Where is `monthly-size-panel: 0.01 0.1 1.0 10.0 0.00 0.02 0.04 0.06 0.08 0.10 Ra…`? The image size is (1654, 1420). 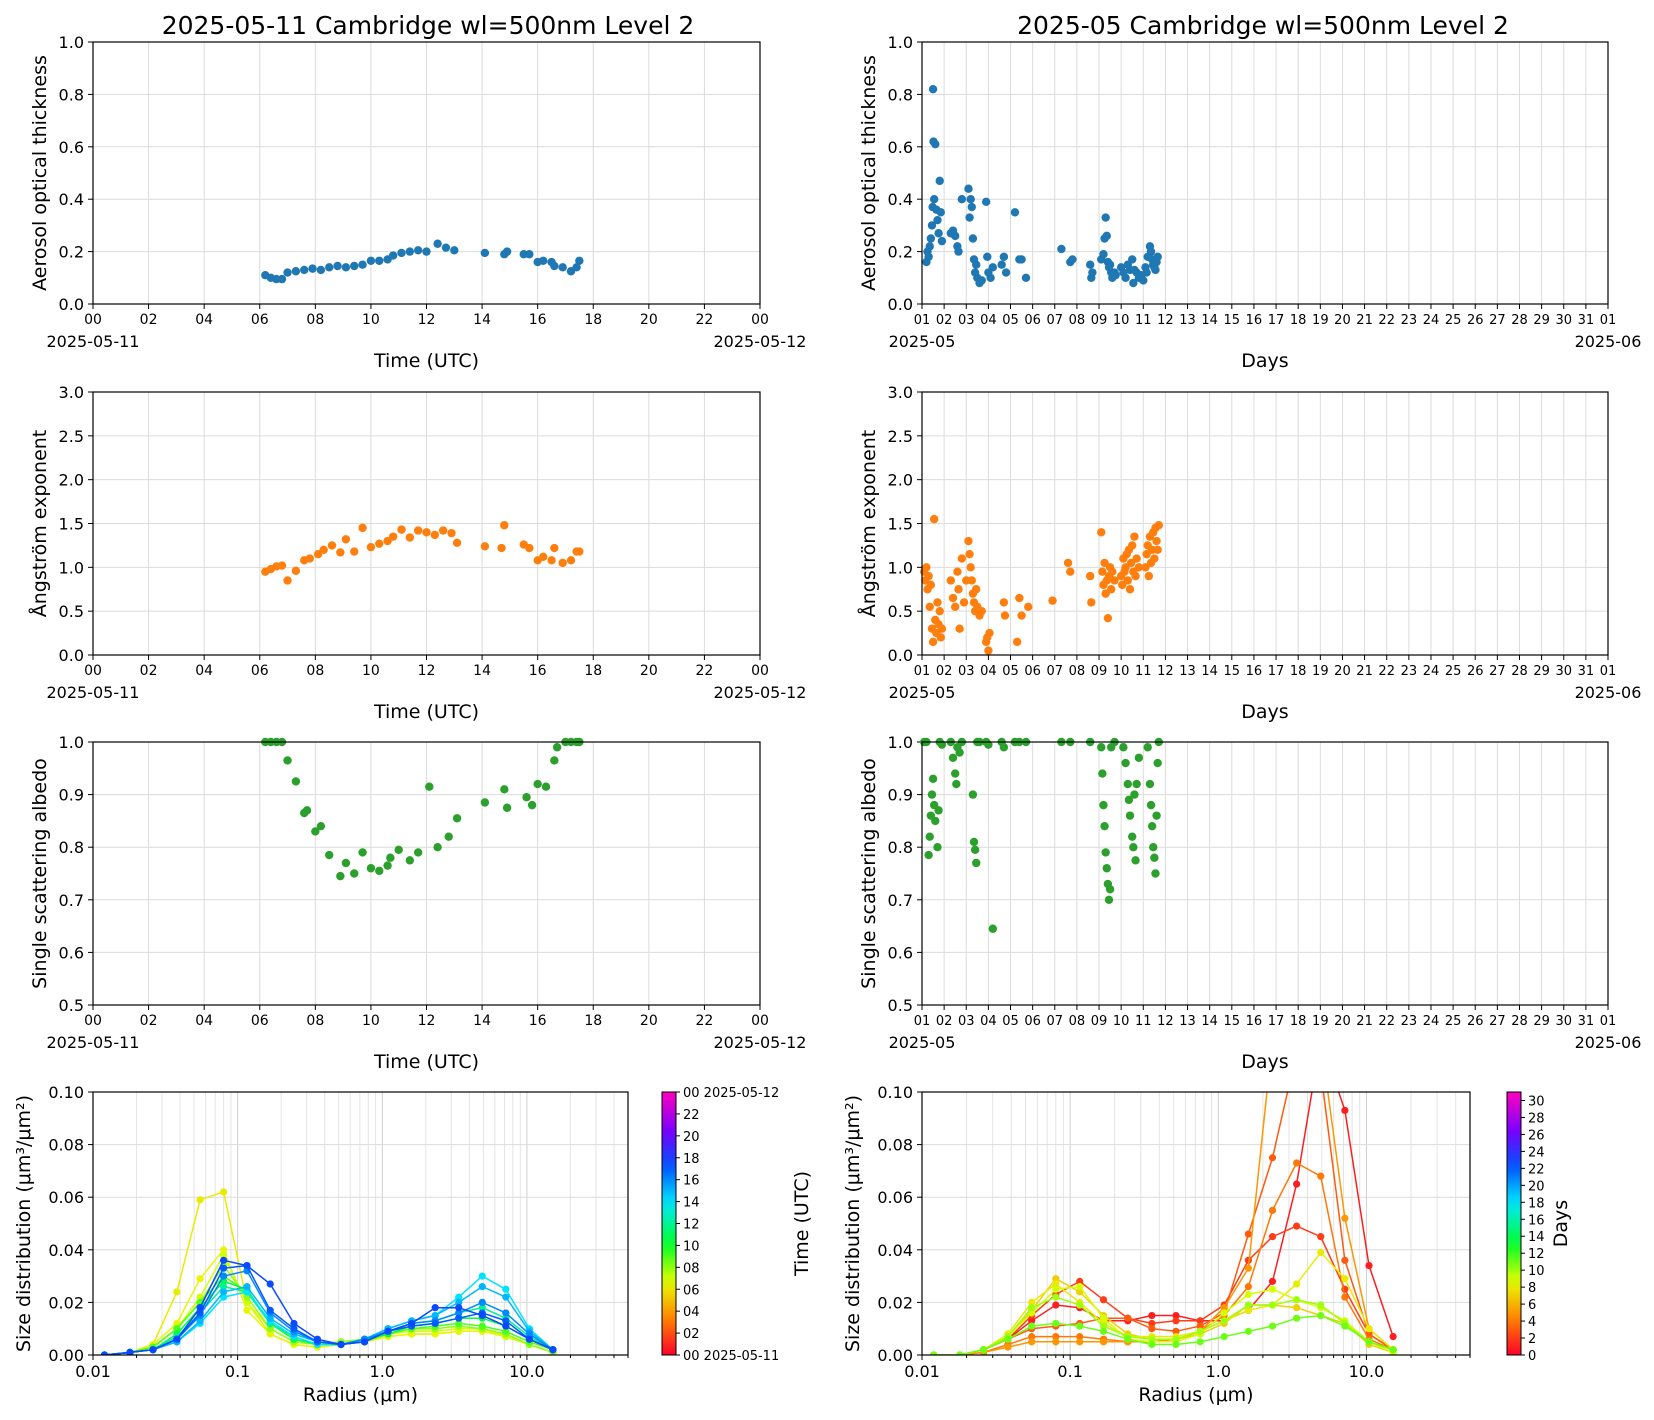 monthly-size-panel: 0.01 0.1 1.0 10.0 0.00 0.02 0.04 0.06 0.08 0.10 Ra… is located at coordinates (1207, 1244).